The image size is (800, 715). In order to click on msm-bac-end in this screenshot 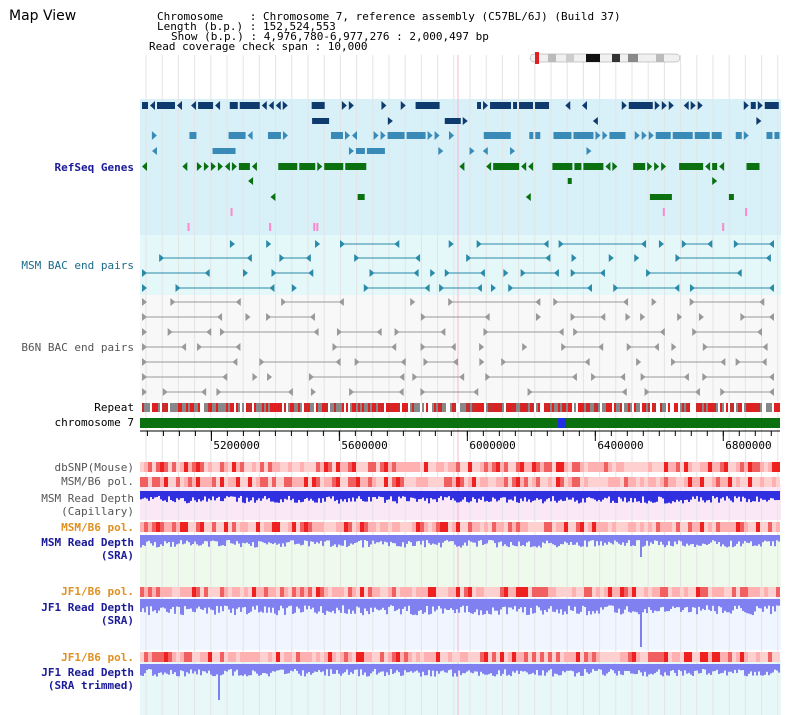, I will do `click(661, 244)`.